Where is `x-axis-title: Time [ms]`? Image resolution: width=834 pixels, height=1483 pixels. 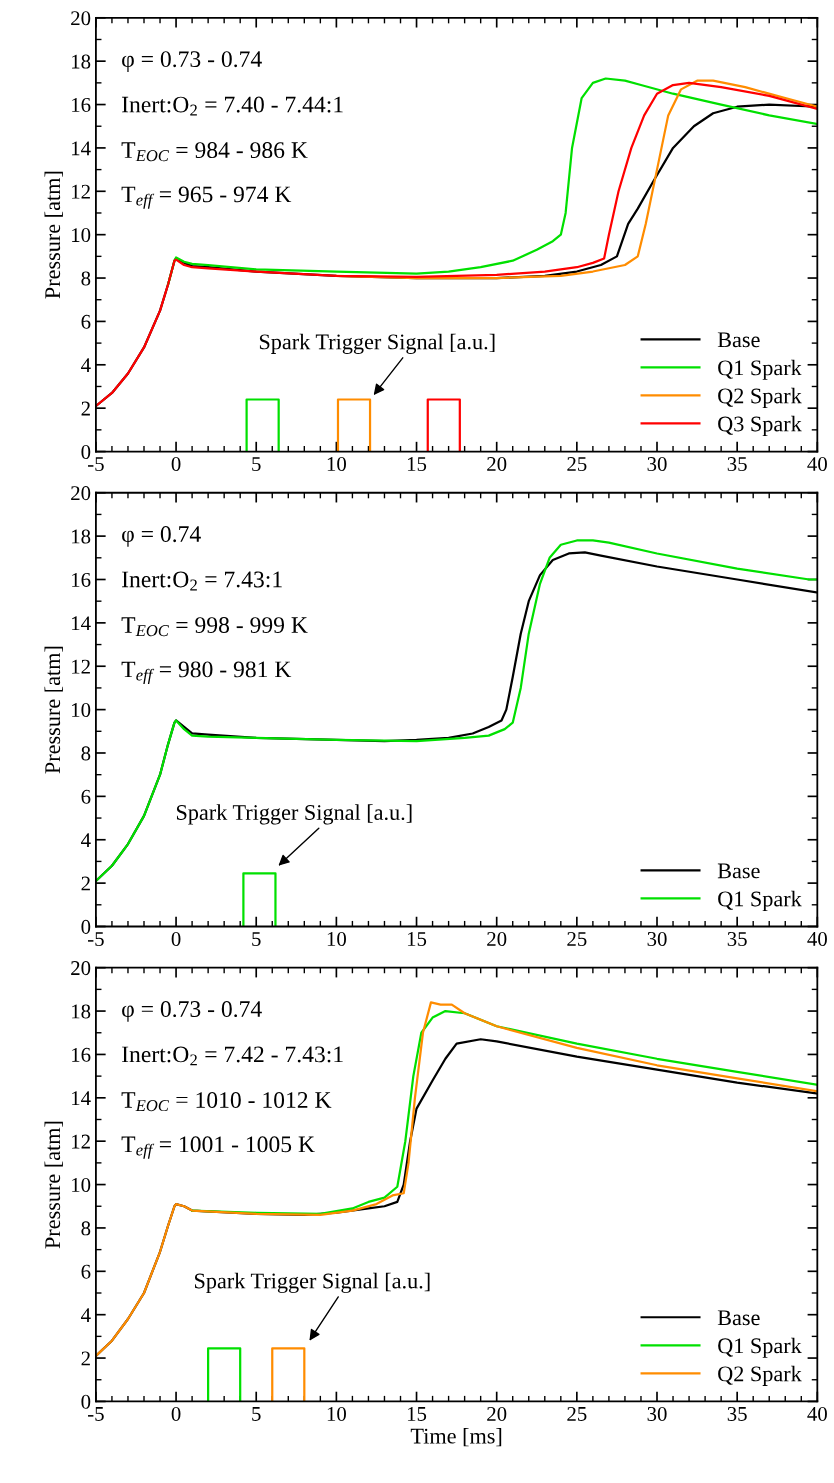 x-axis-title: Time [ms] is located at coordinates (456, 1437).